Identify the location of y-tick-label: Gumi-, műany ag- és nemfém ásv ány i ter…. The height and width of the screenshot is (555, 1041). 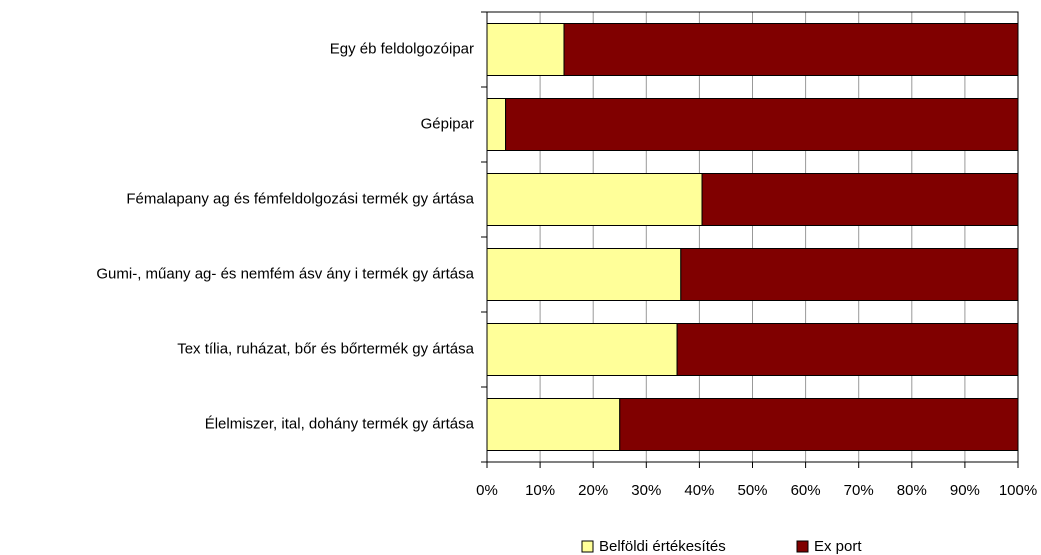
(285, 273).